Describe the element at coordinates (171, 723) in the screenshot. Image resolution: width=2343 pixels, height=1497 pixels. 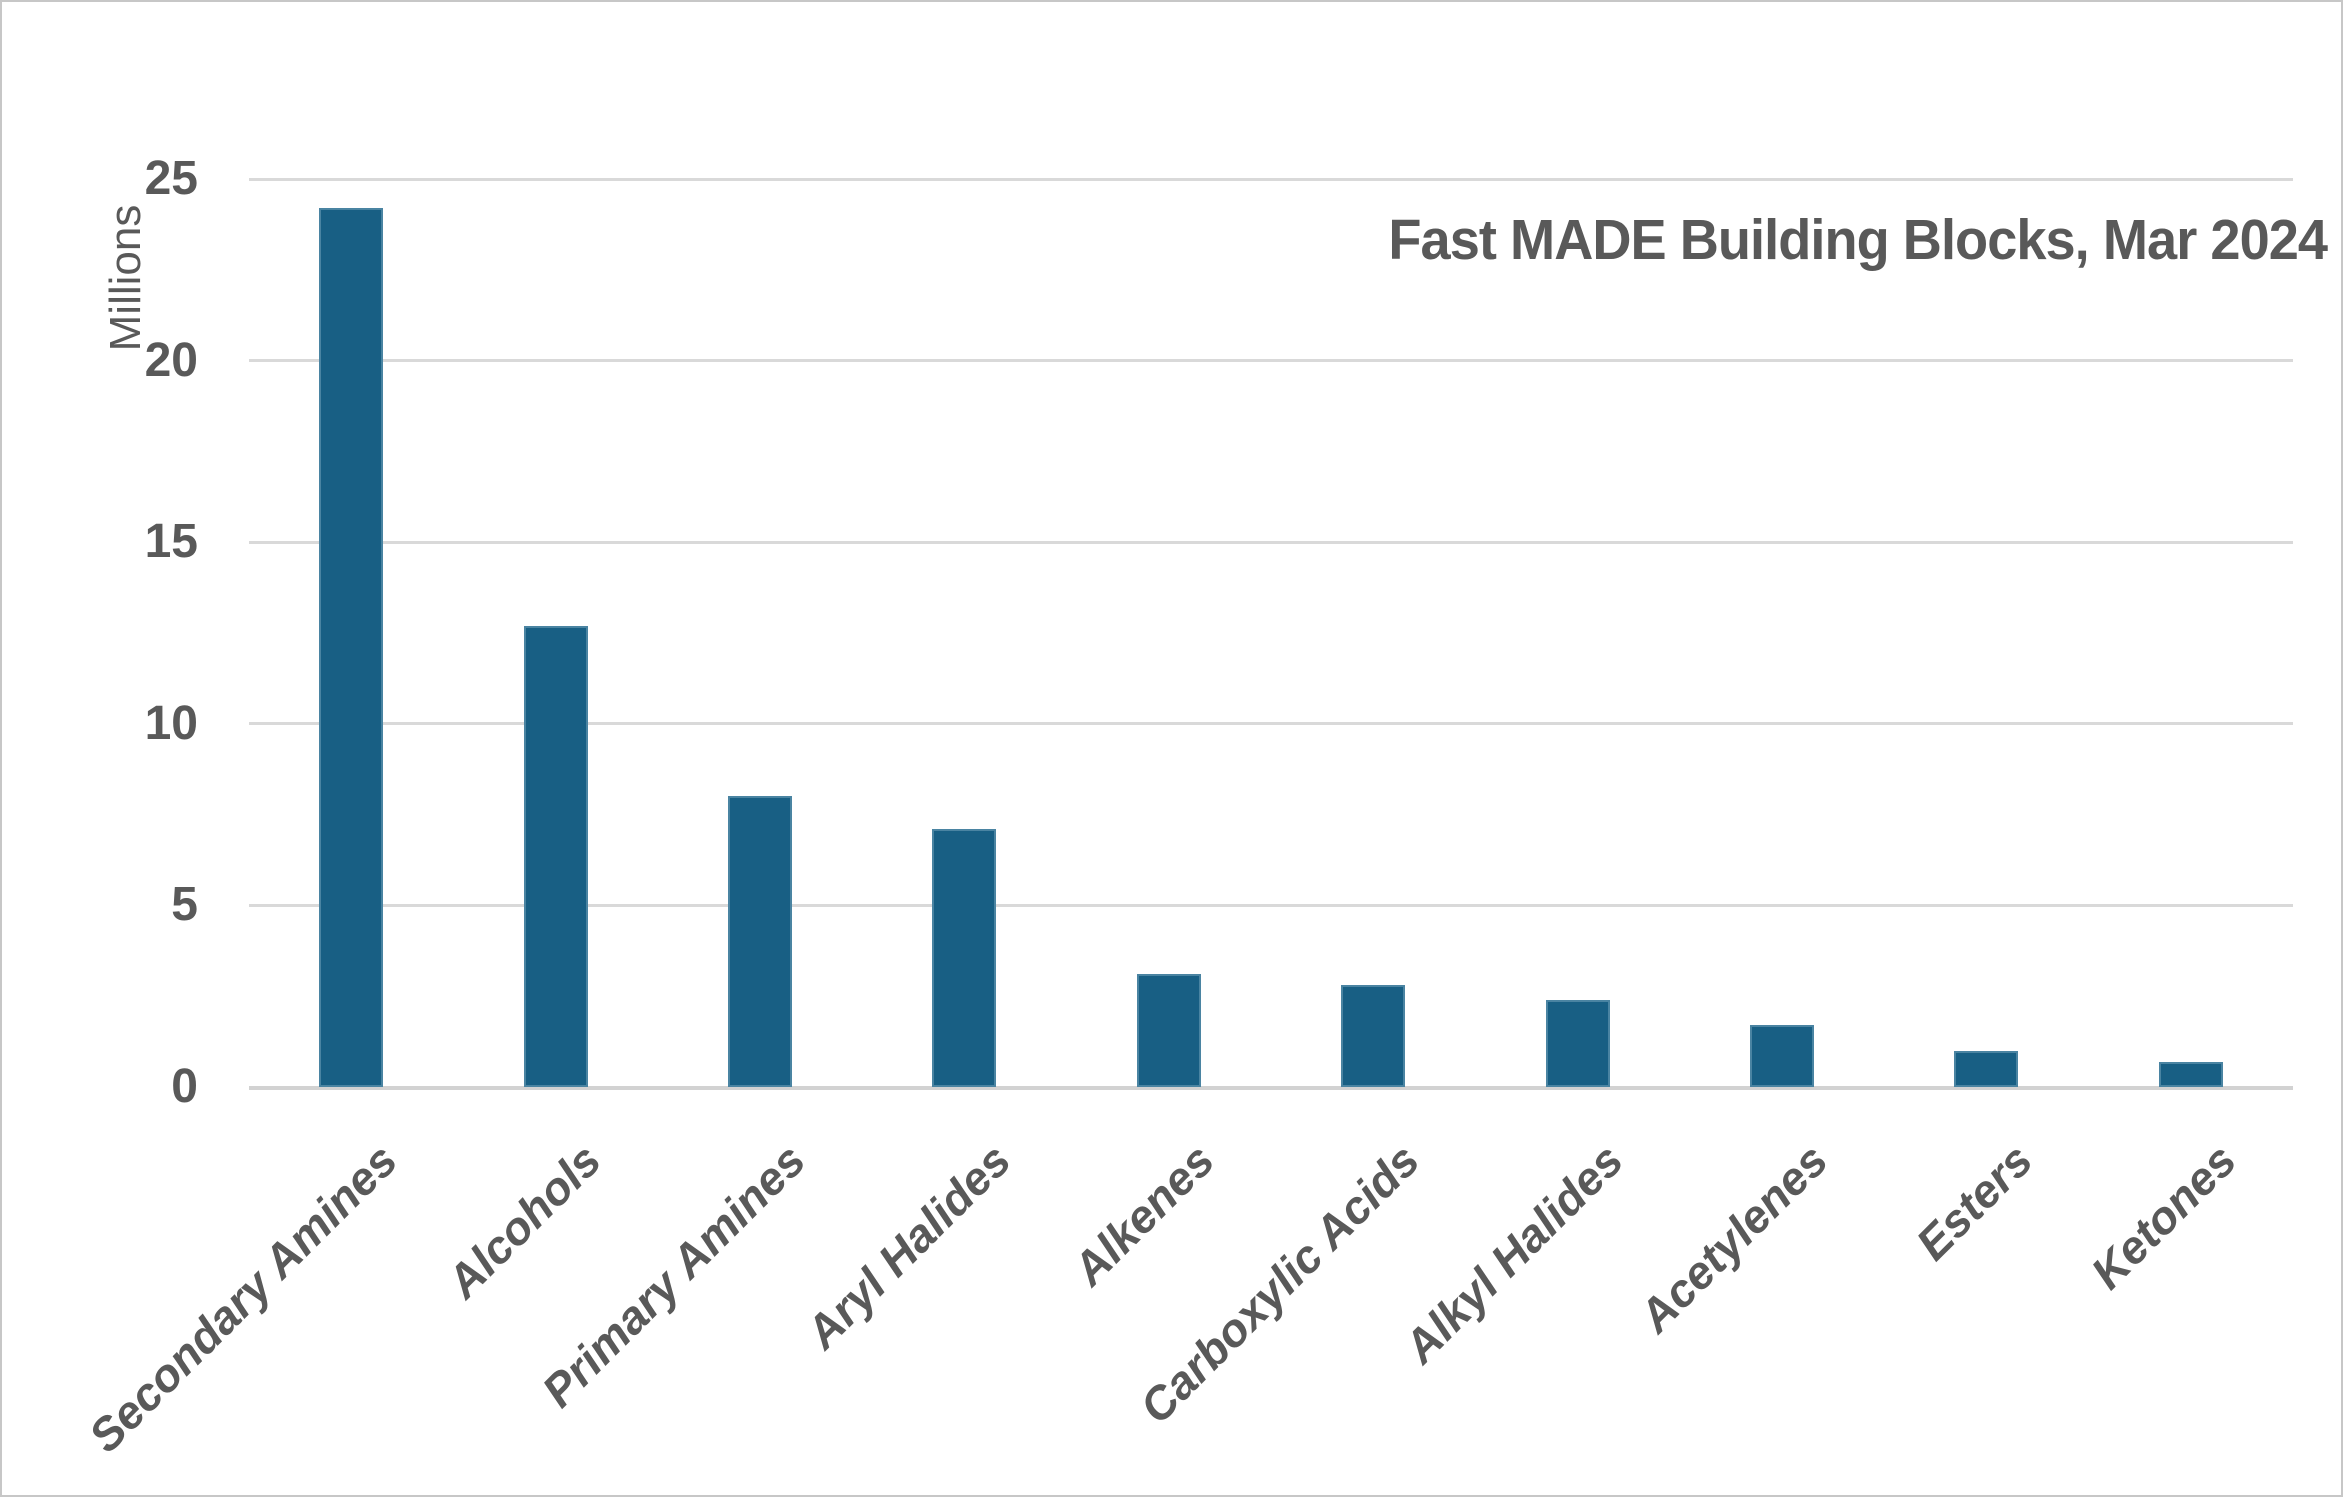
I see `y-axis-tick-label: 10` at that location.